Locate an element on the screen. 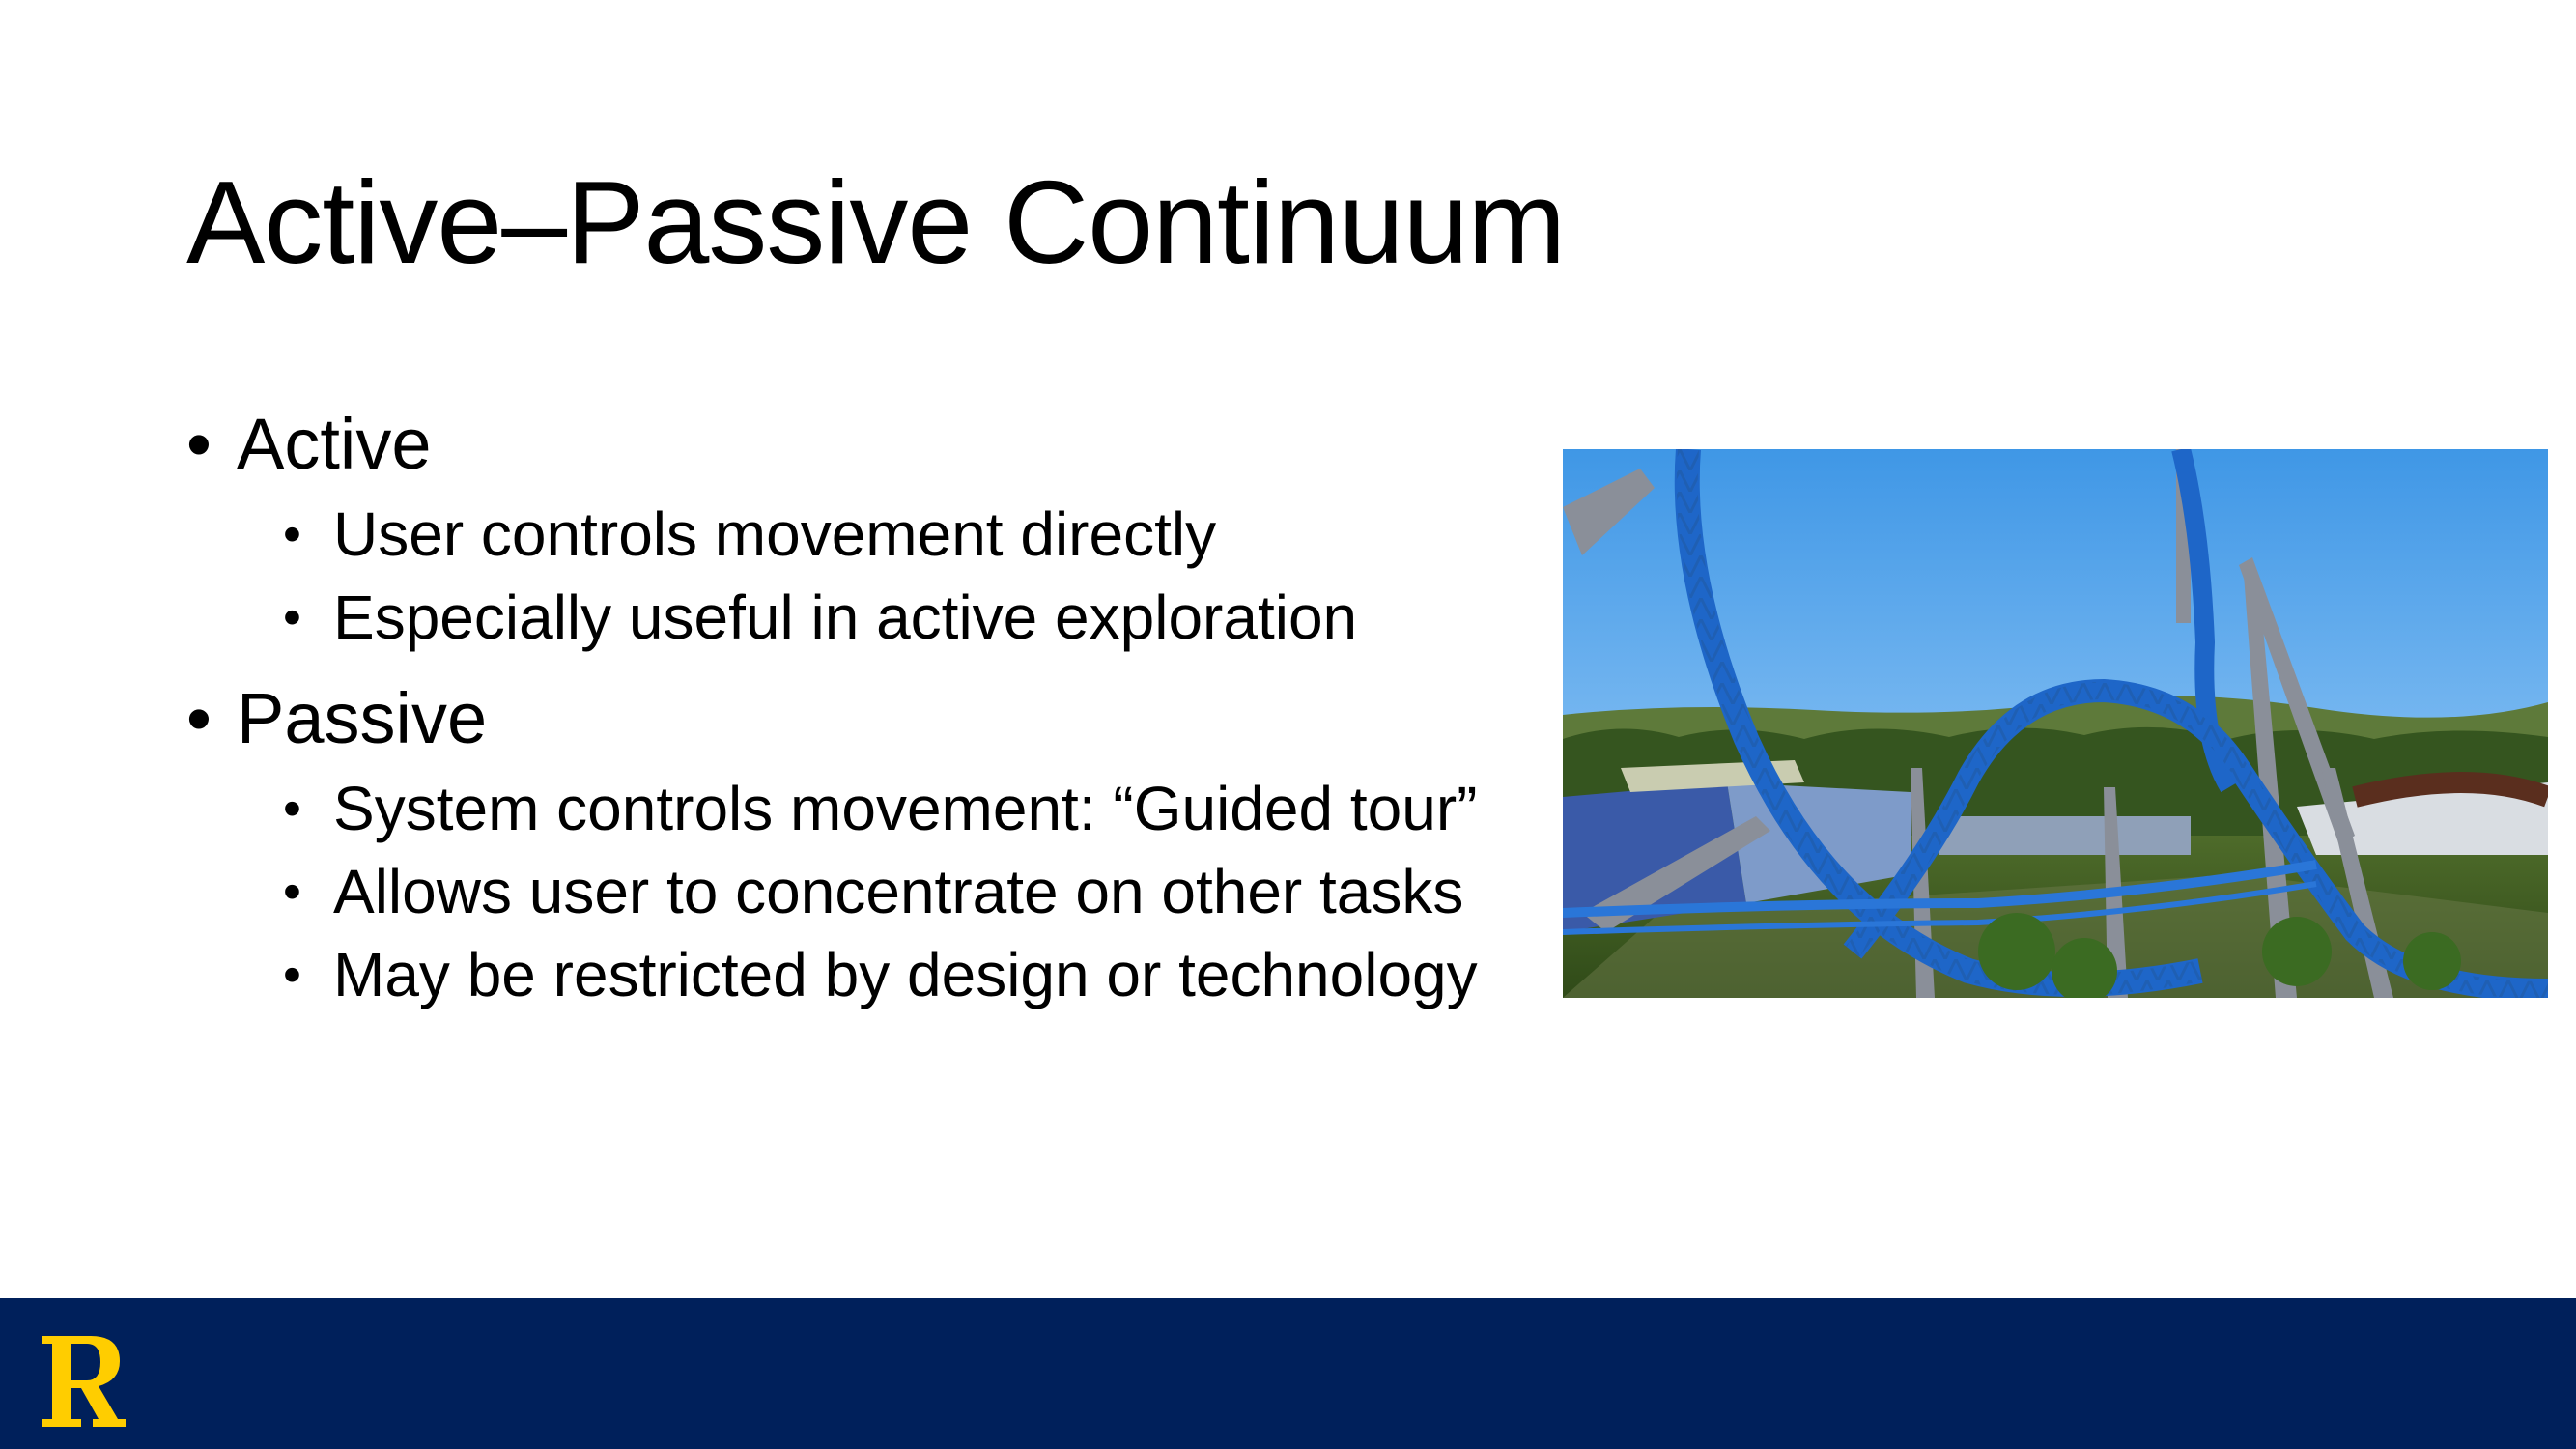 This screenshot has height=1449, width=2576. sub-bullet-text: Especially useful in active exploration is located at coordinates (845, 617).